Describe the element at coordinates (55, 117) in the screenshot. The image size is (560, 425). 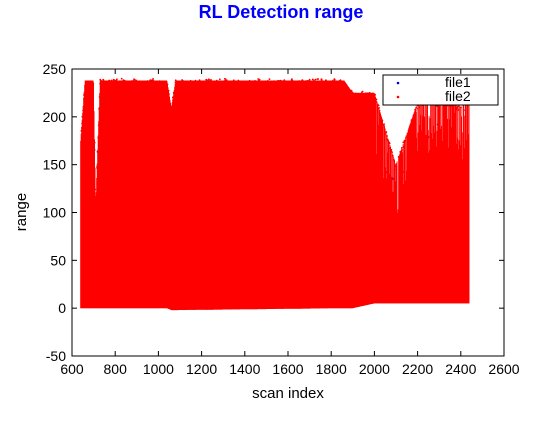
I see `y-tick-label: 200` at that location.